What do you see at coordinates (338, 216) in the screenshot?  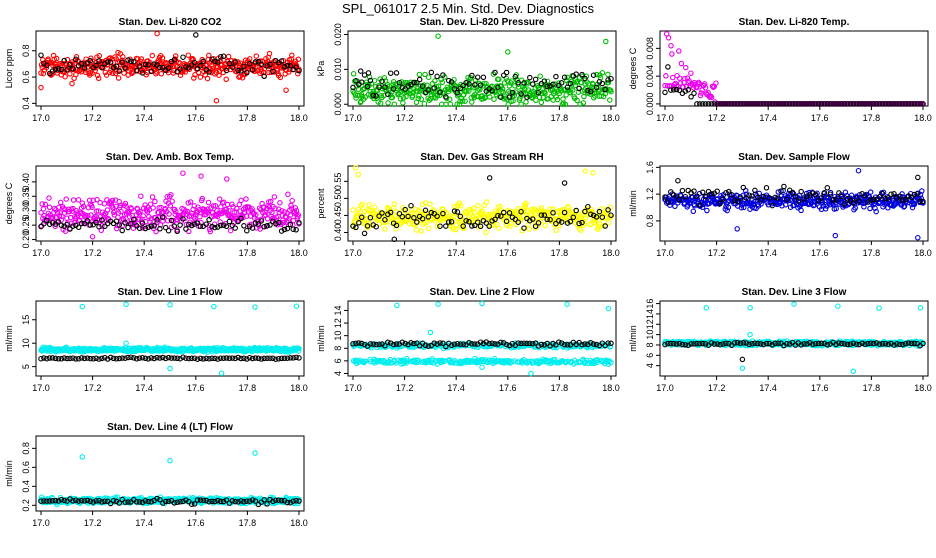 I see `y-tick-label: 0.45` at bounding box center [338, 216].